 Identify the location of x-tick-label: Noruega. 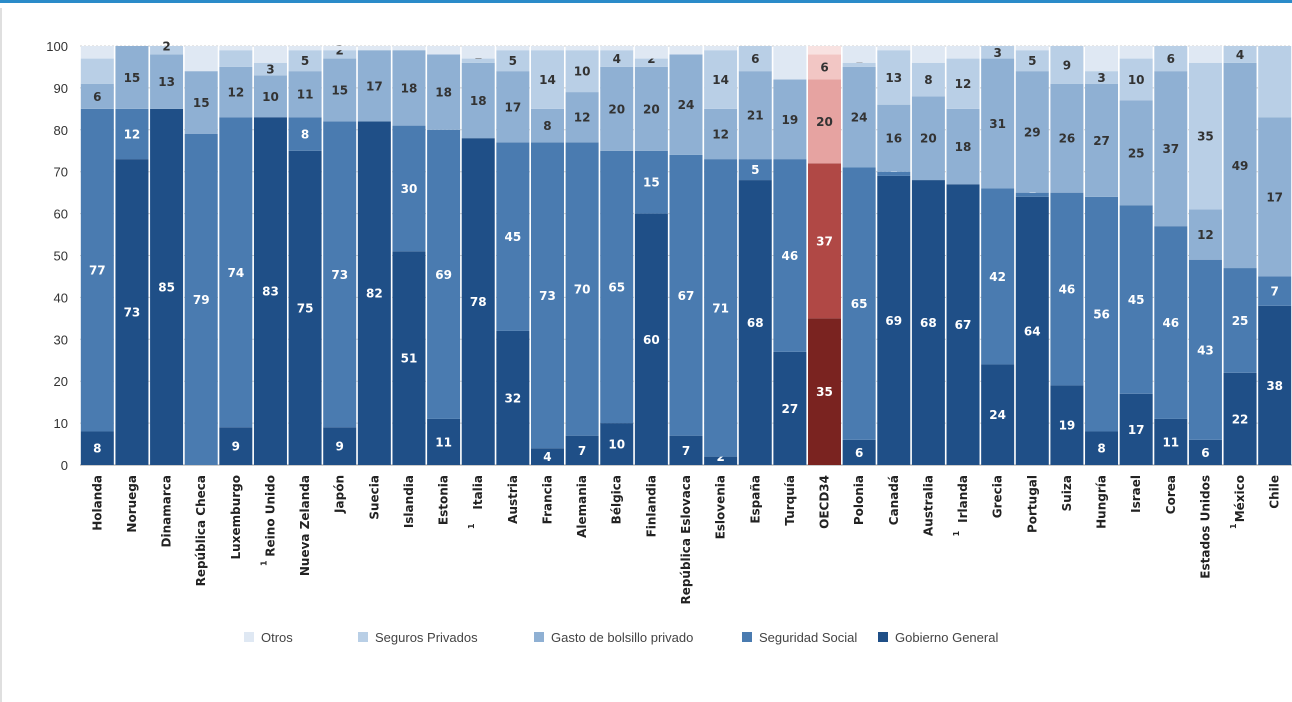
(132, 504).